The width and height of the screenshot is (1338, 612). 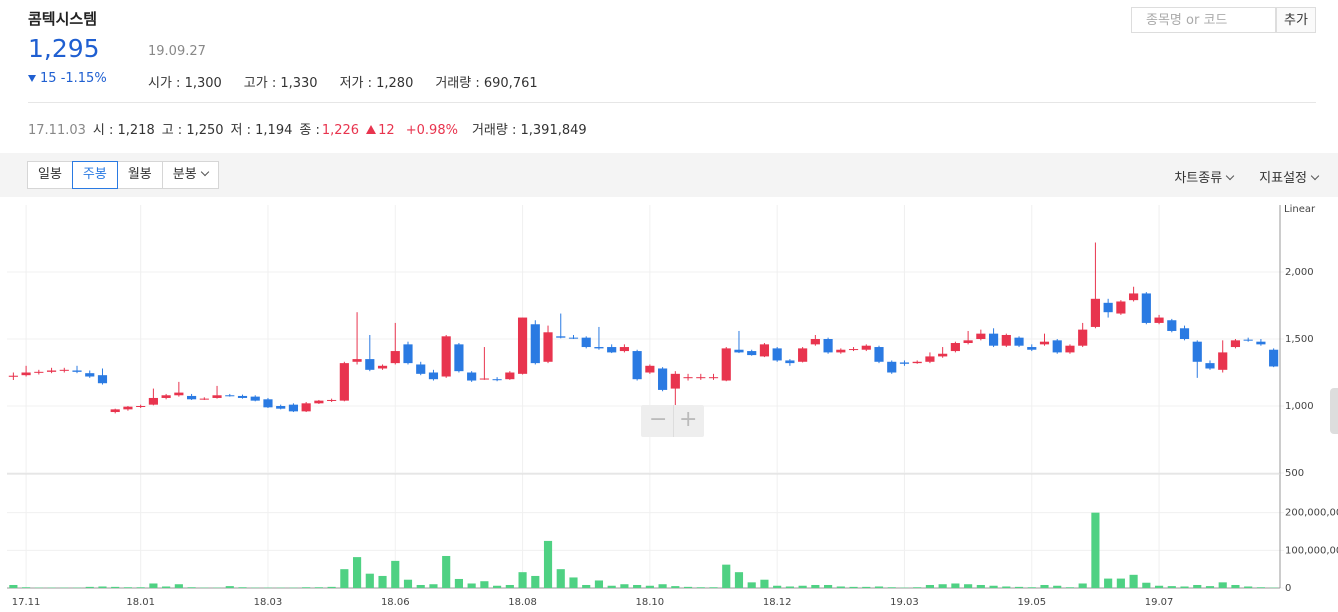 I want to click on period-tab: 월봉, so click(x=139, y=175).